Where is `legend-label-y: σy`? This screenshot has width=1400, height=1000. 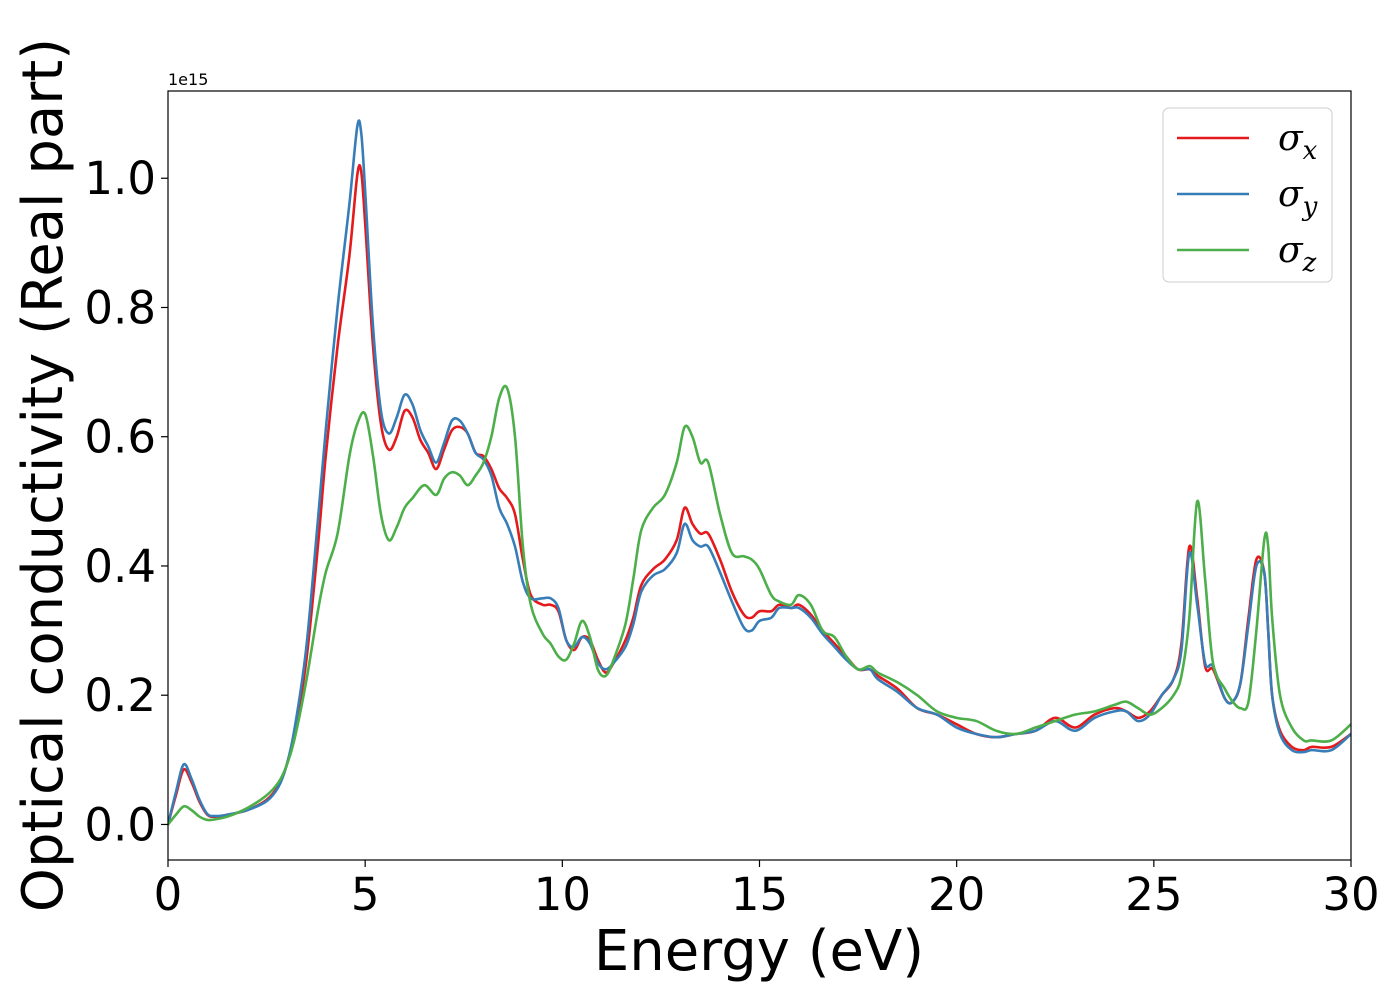
legend-label-y: σy is located at coordinates (1298, 198).